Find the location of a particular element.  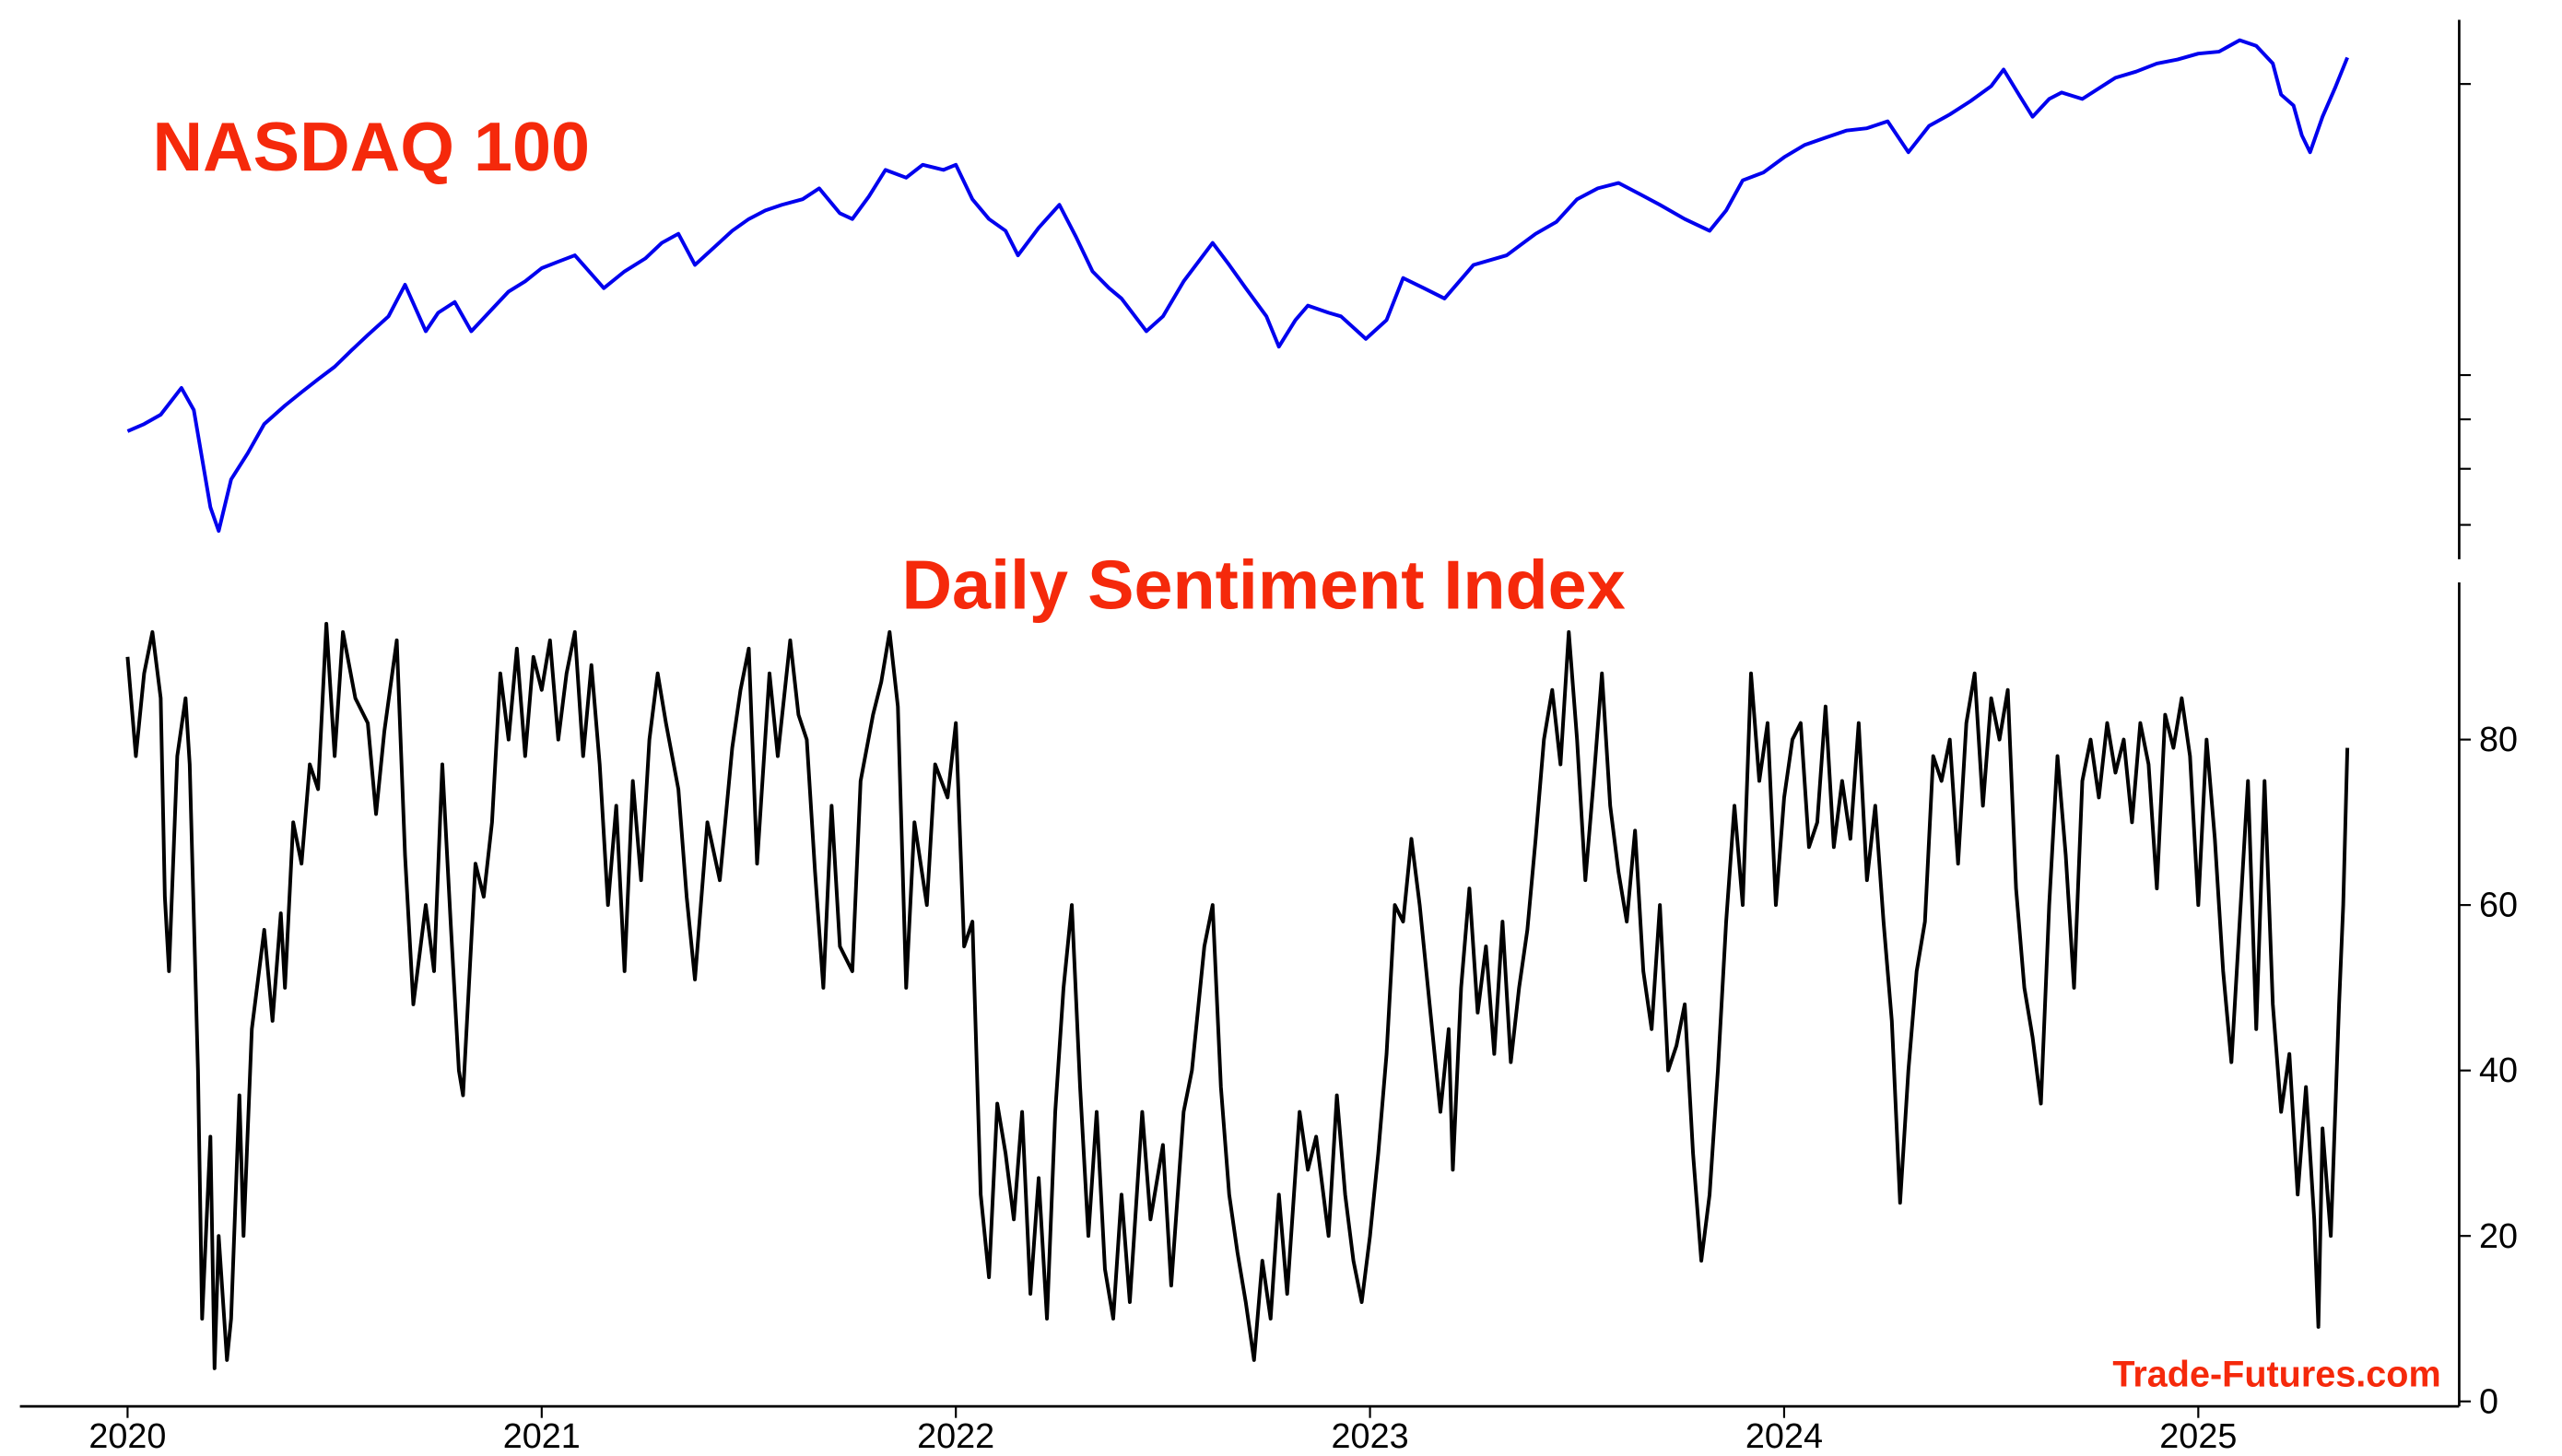

y-tick-label: 20 is located at coordinates (2498, 1235).